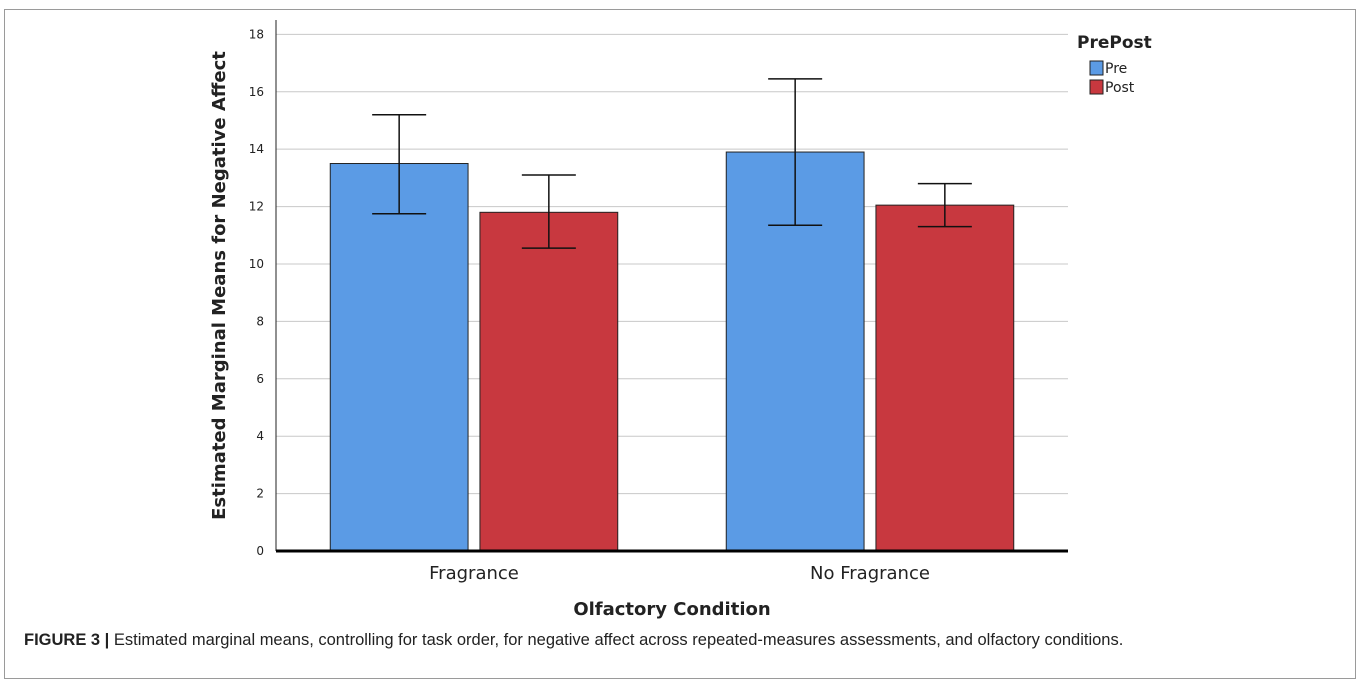 This screenshot has height=685, width=1360. I want to click on y-tick-label: 0, so click(260, 551).